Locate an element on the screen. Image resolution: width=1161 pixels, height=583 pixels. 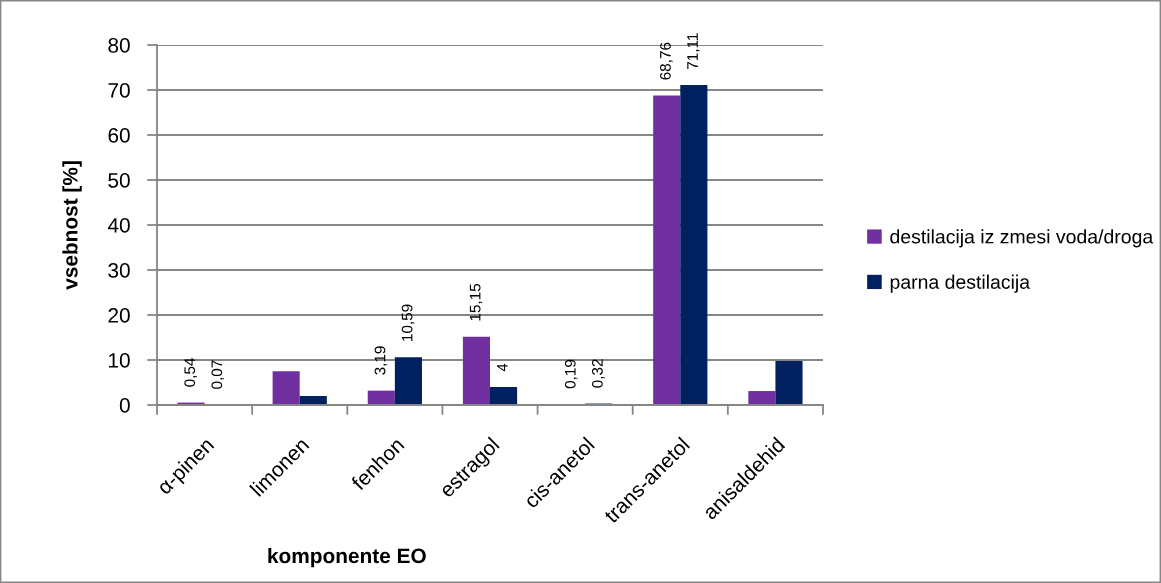
legend-label: destilacija iz zmesi voda/droga is located at coordinates (1022, 238).